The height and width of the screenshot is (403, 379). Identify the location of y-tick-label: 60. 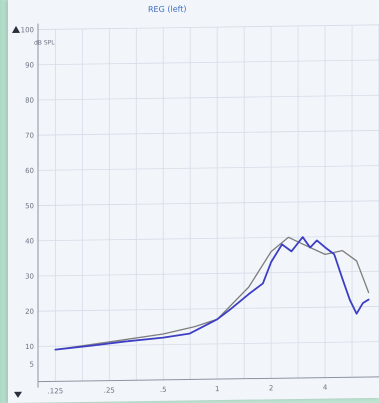
(29, 171).